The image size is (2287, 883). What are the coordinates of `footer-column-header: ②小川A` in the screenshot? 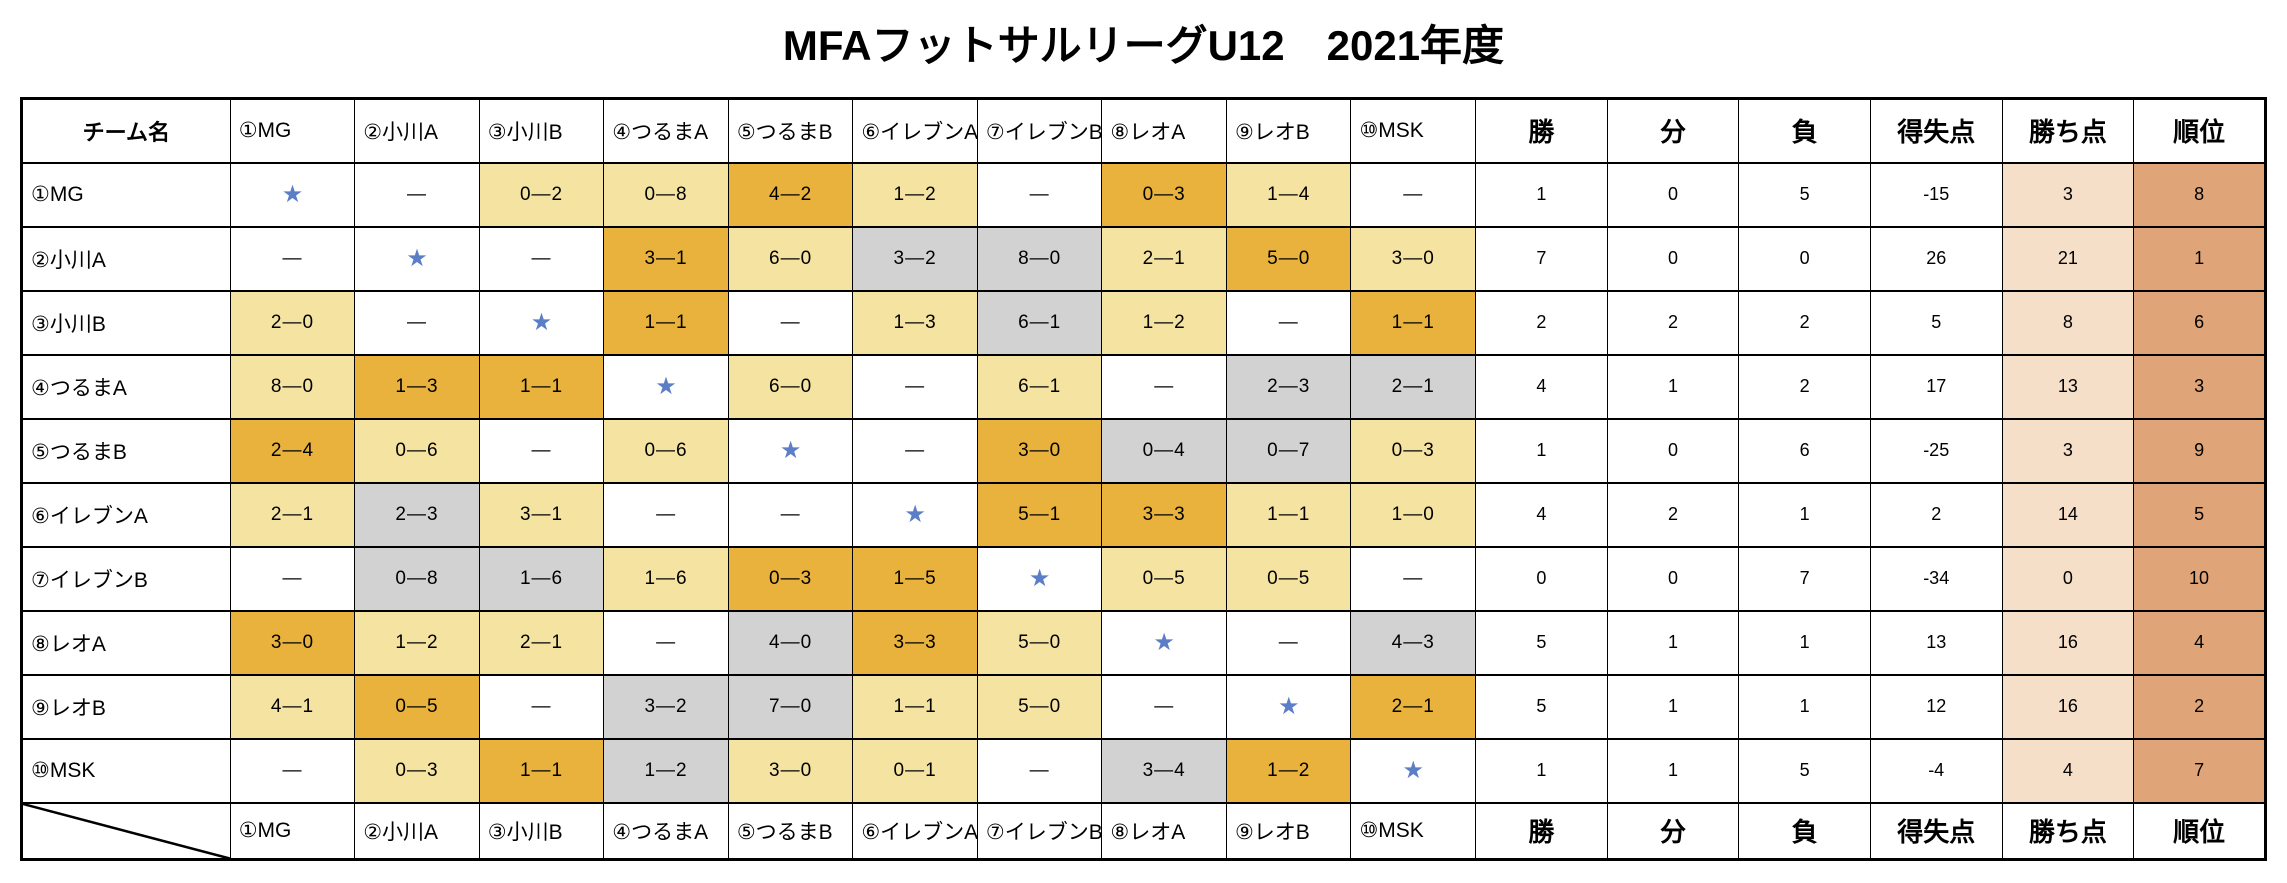 It's located at (417, 831).